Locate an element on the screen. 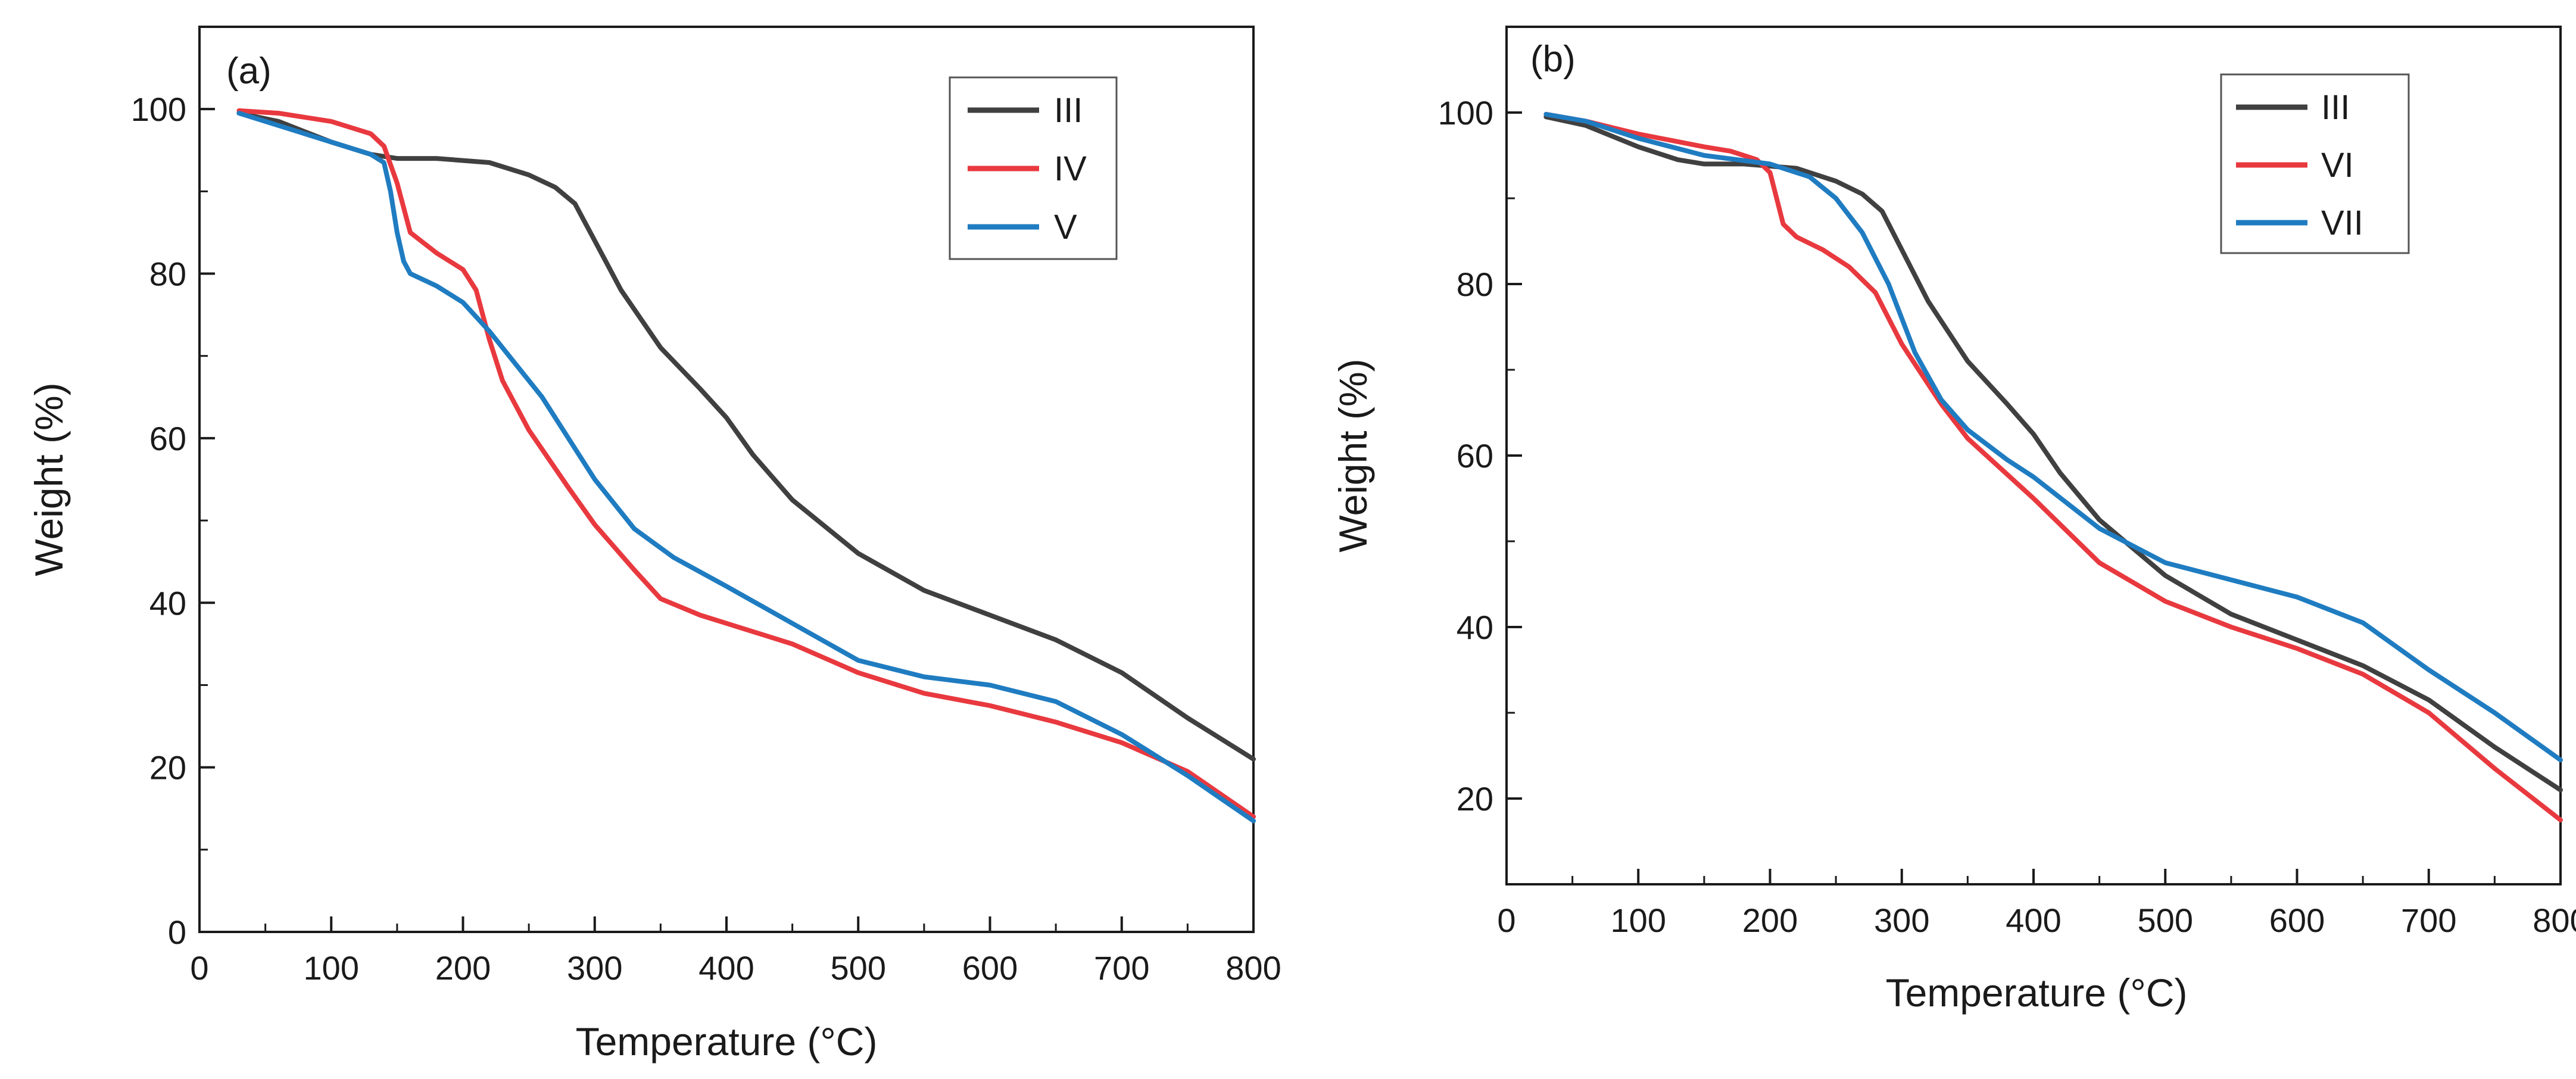 The width and height of the screenshot is (2576, 1079). panel-label: (b) is located at coordinates (1553, 59).